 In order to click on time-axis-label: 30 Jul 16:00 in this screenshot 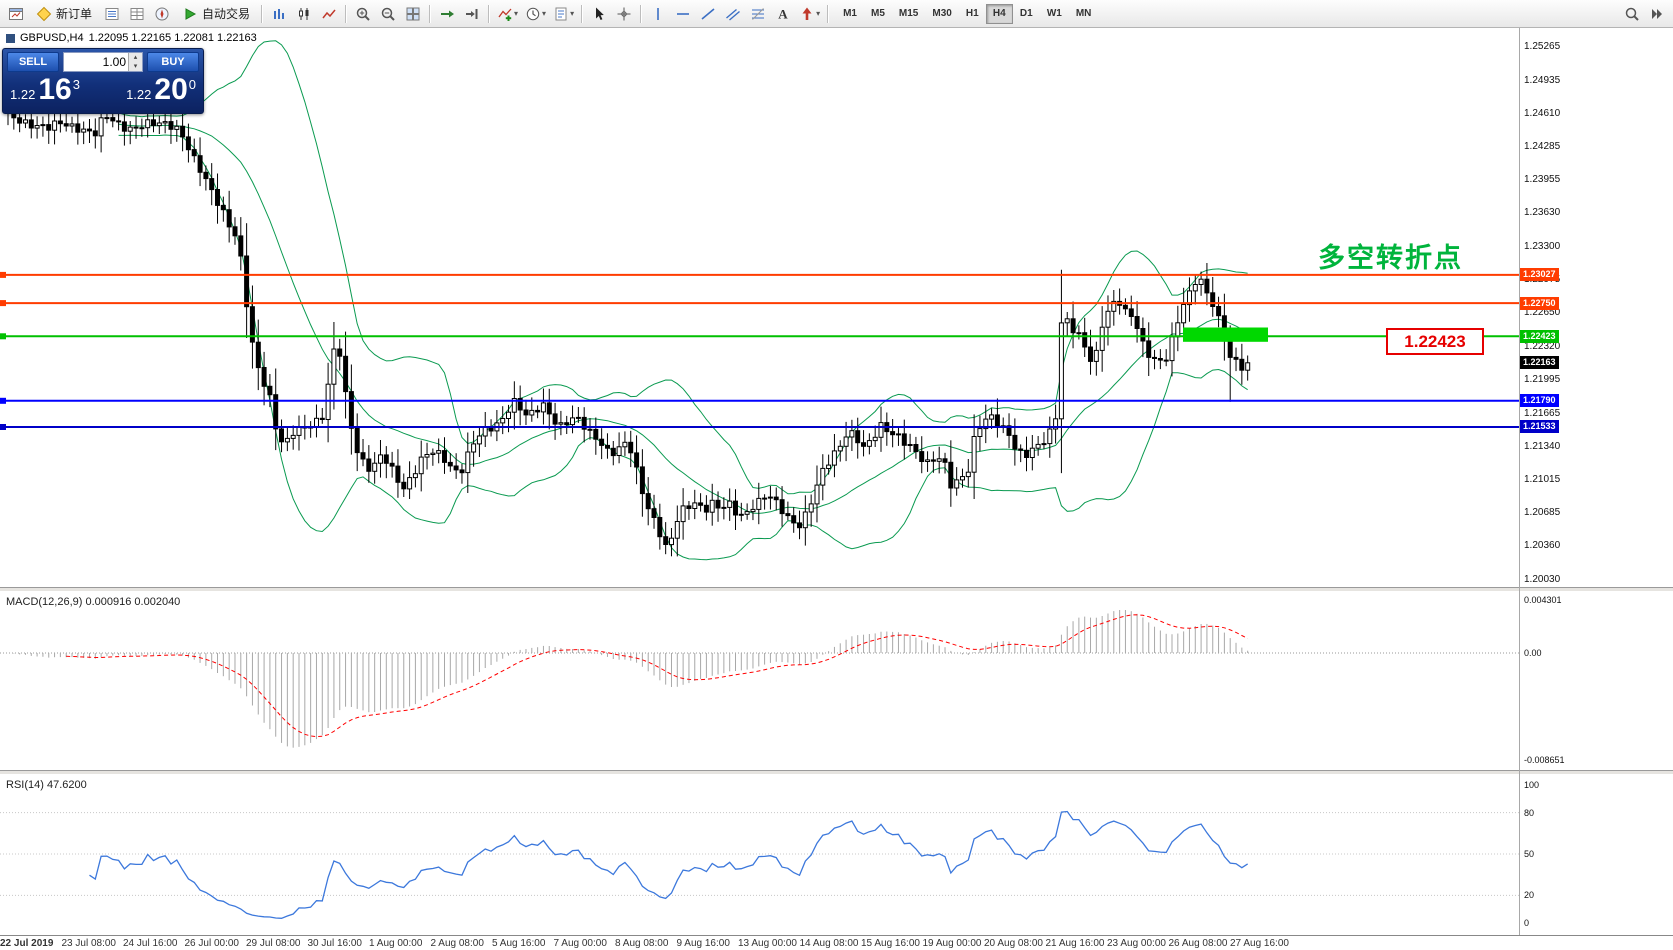, I will do `click(335, 943)`.